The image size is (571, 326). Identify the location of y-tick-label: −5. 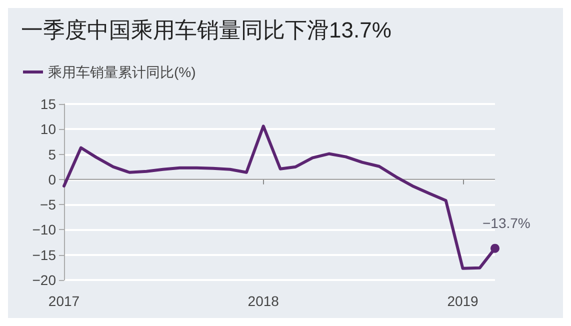
(48, 204).